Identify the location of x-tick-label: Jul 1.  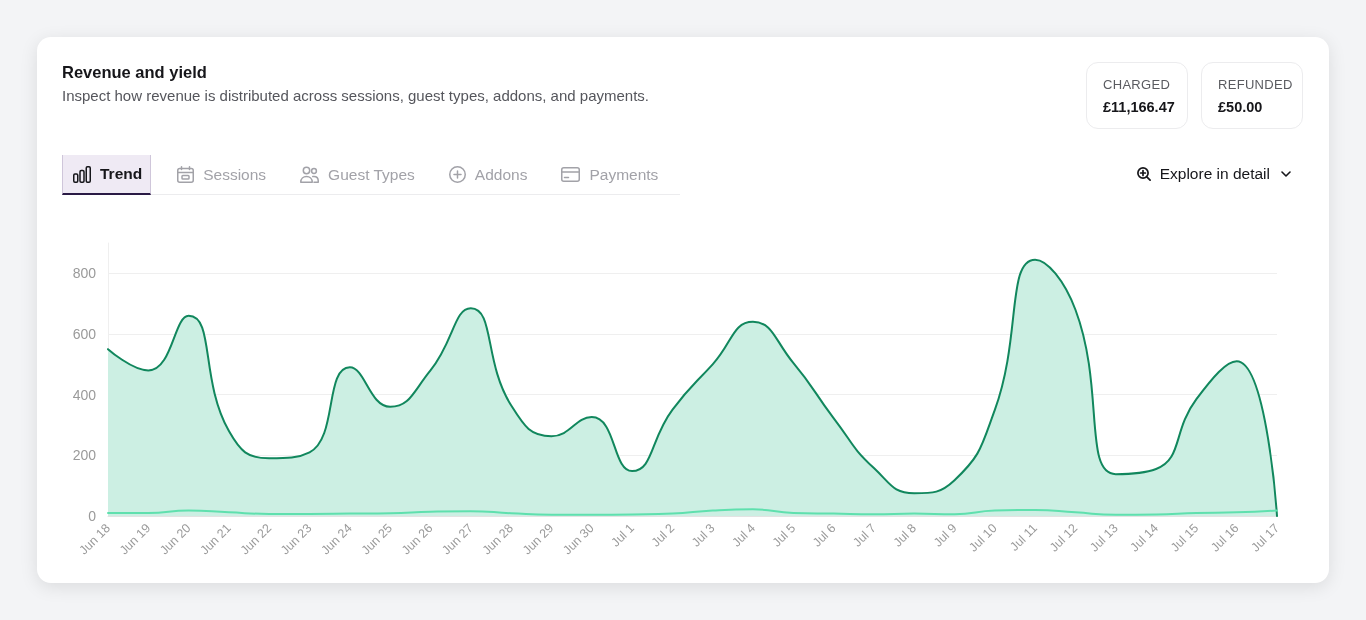
(623, 535).